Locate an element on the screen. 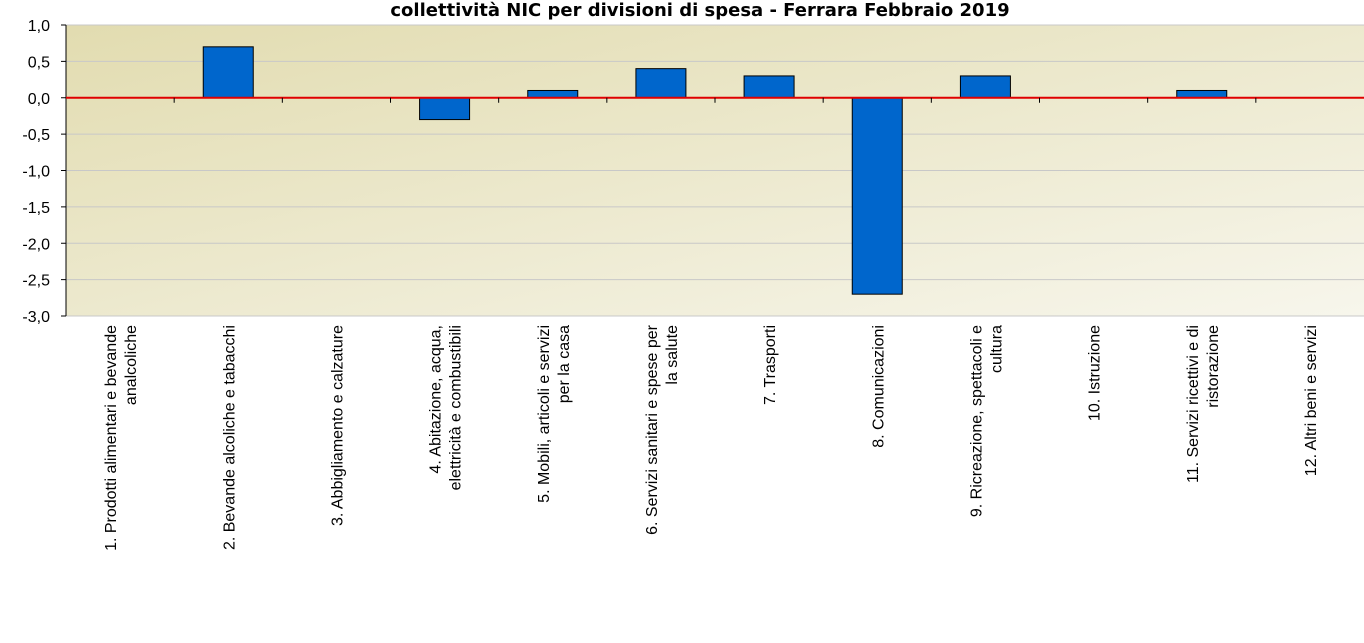  y-tick-label: 0,0 is located at coordinates (39, 99).